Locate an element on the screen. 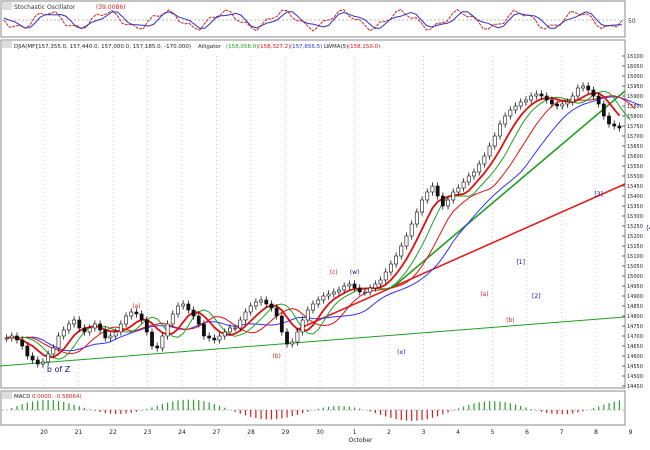  price-tick-label: 16100 is located at coordinates (635, 57).